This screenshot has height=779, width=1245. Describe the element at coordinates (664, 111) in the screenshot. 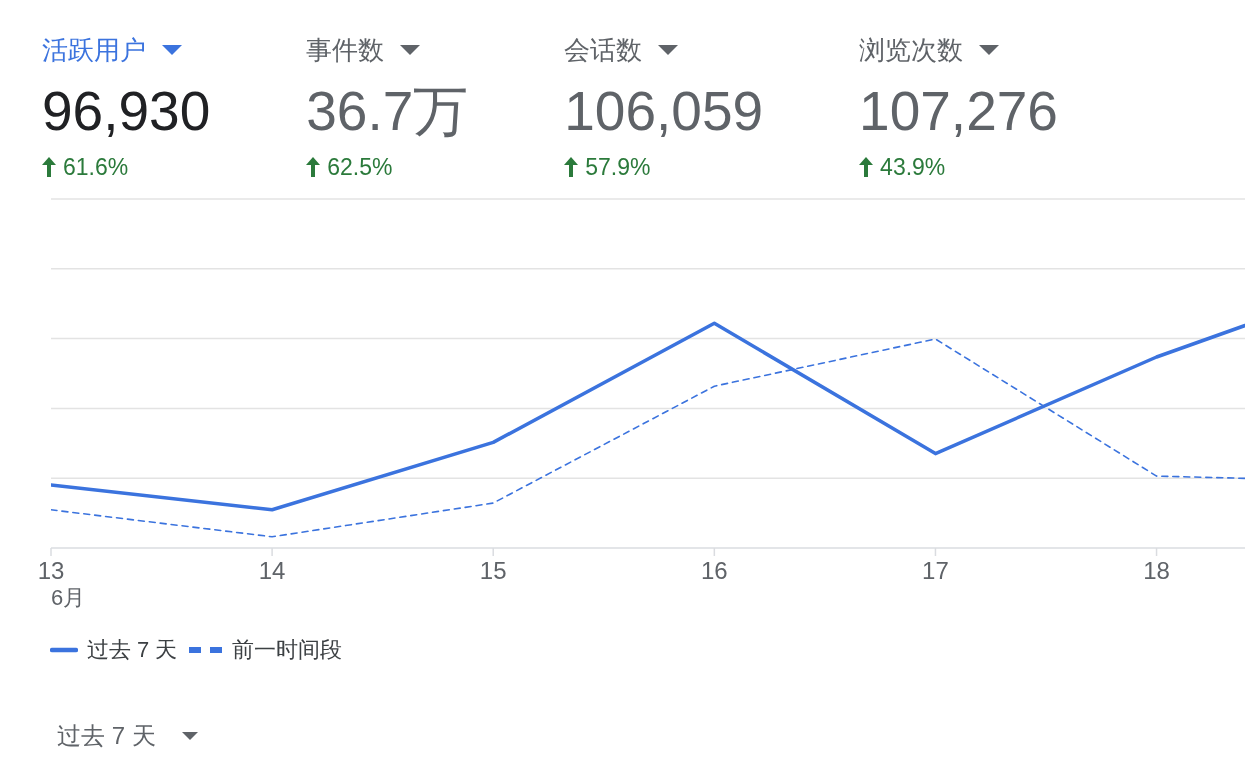

I see `text: 106,059` at that location.